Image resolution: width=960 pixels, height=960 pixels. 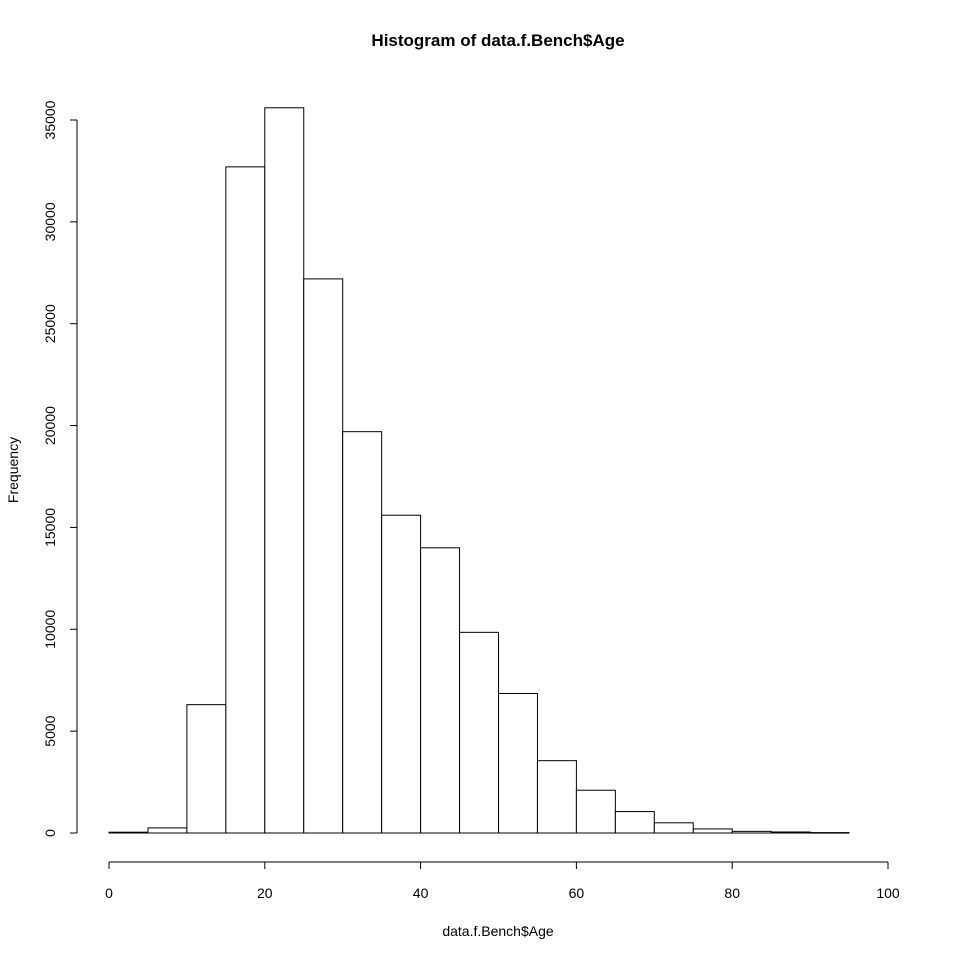 What do you see at coordinates (577, 893) in the screenshot?
I see `x-tick-label: 60` at bounding box center [577, 893].